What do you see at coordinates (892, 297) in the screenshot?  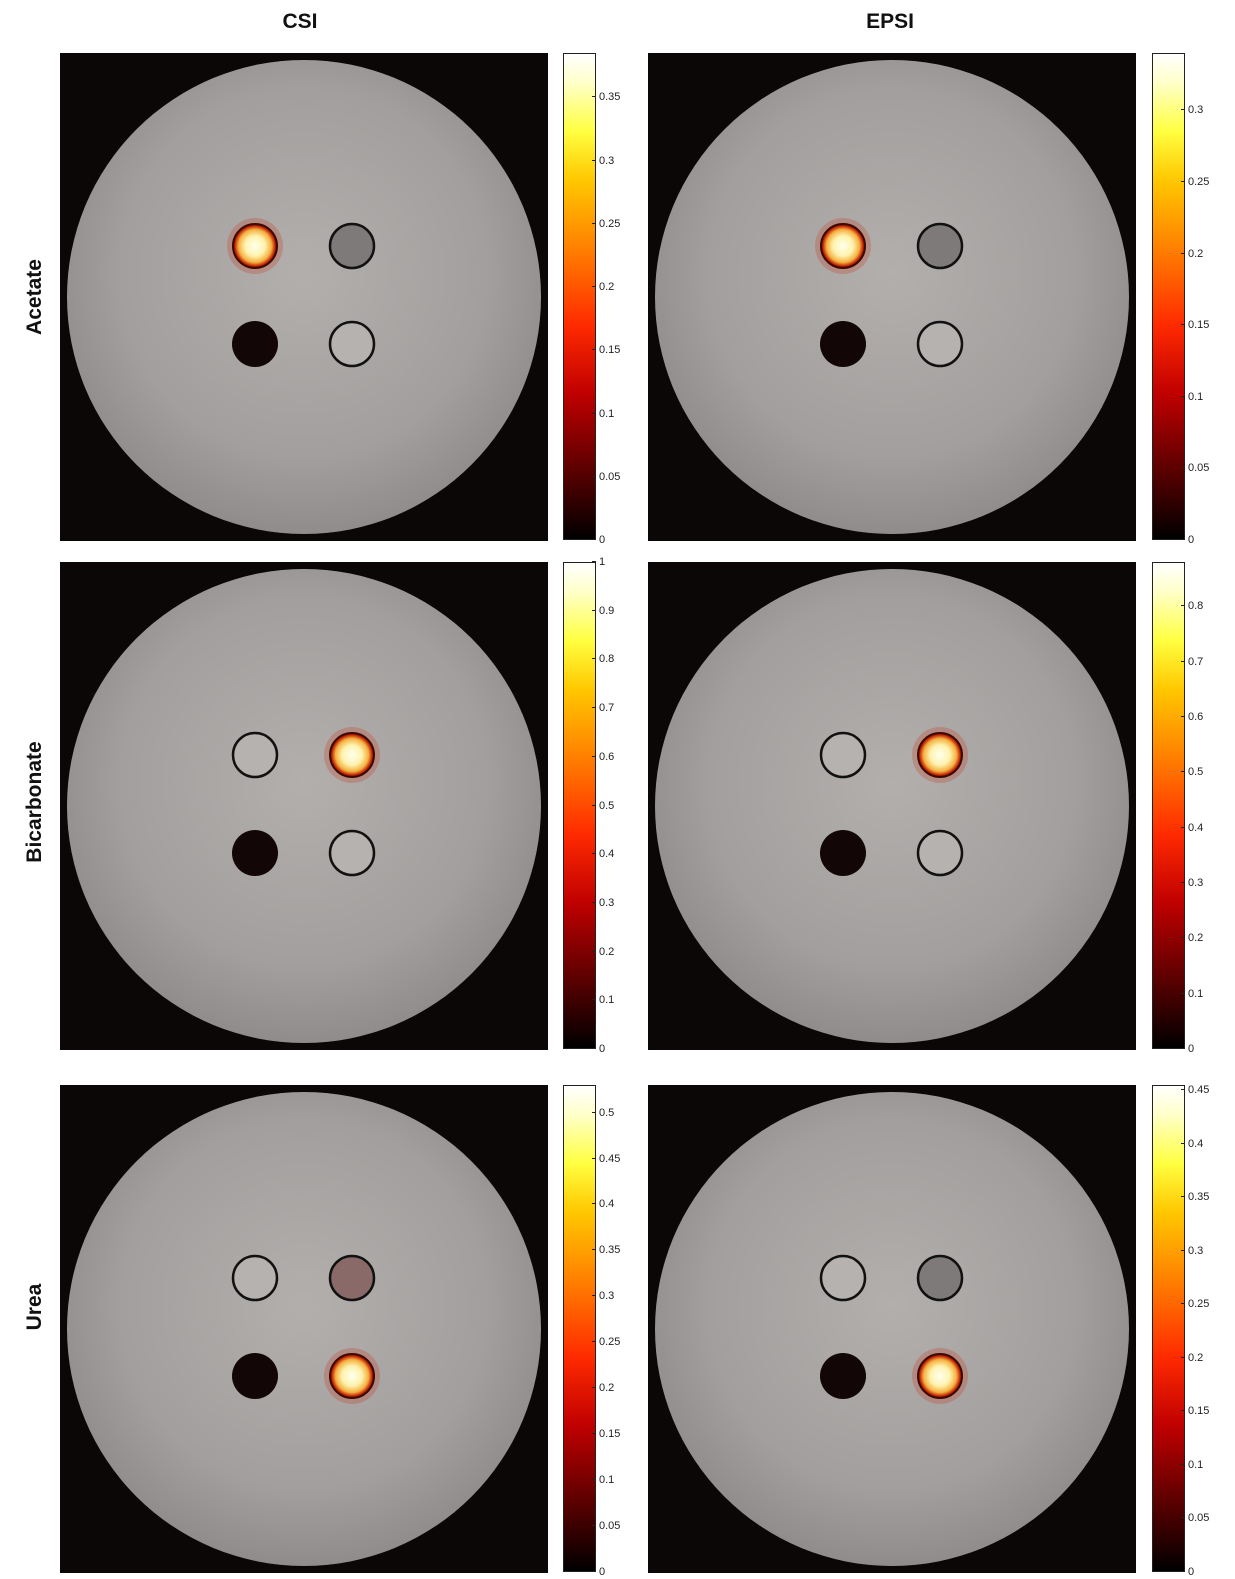 I see `image-panel-acetate-epsi` at bounding box center [892, 297].